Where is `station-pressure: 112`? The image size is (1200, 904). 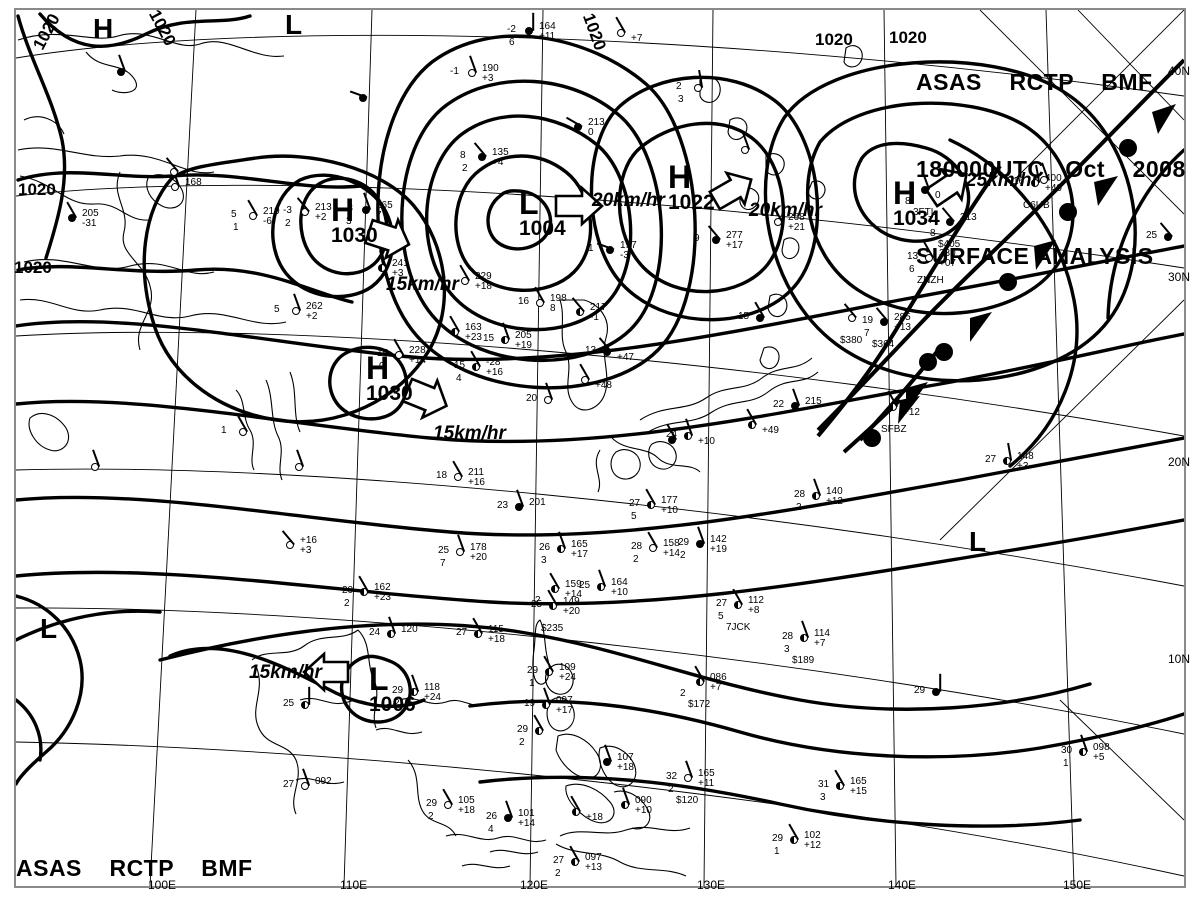 station-pressure: 112 is located at coordinates (756, 600).